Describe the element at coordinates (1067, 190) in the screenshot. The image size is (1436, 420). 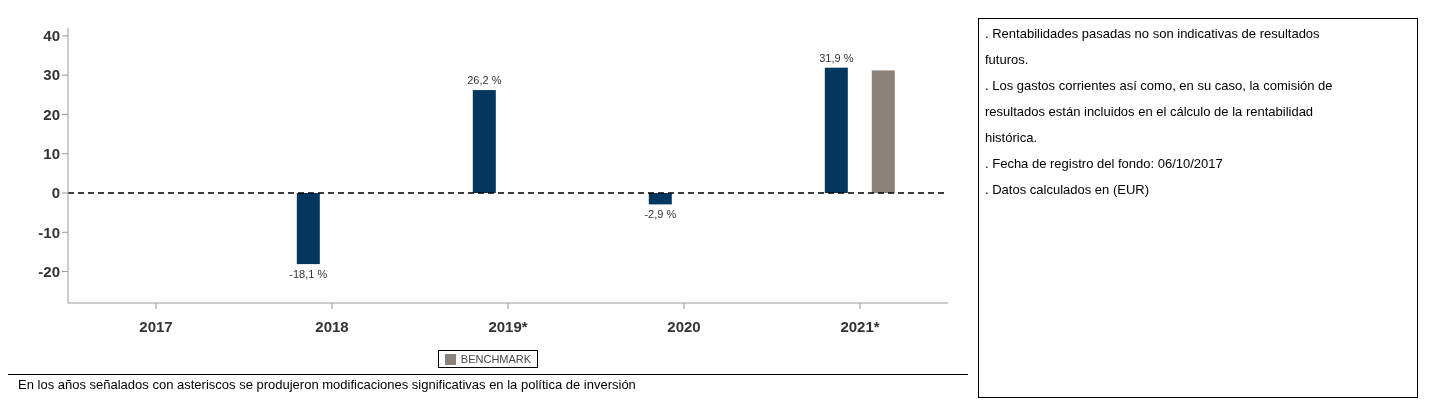
I see `text: . Datos calculados en (EUR)` at that location.